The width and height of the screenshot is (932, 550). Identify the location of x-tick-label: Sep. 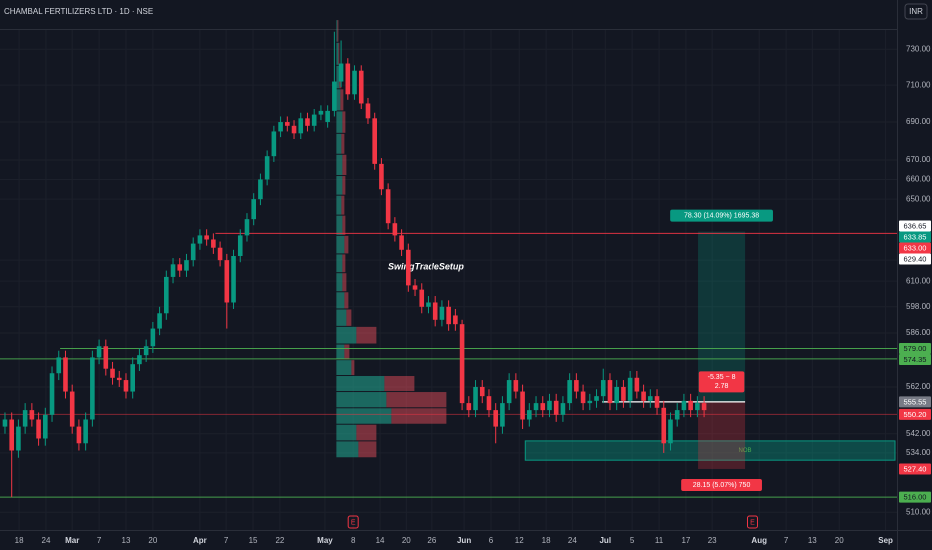
(885, 540).